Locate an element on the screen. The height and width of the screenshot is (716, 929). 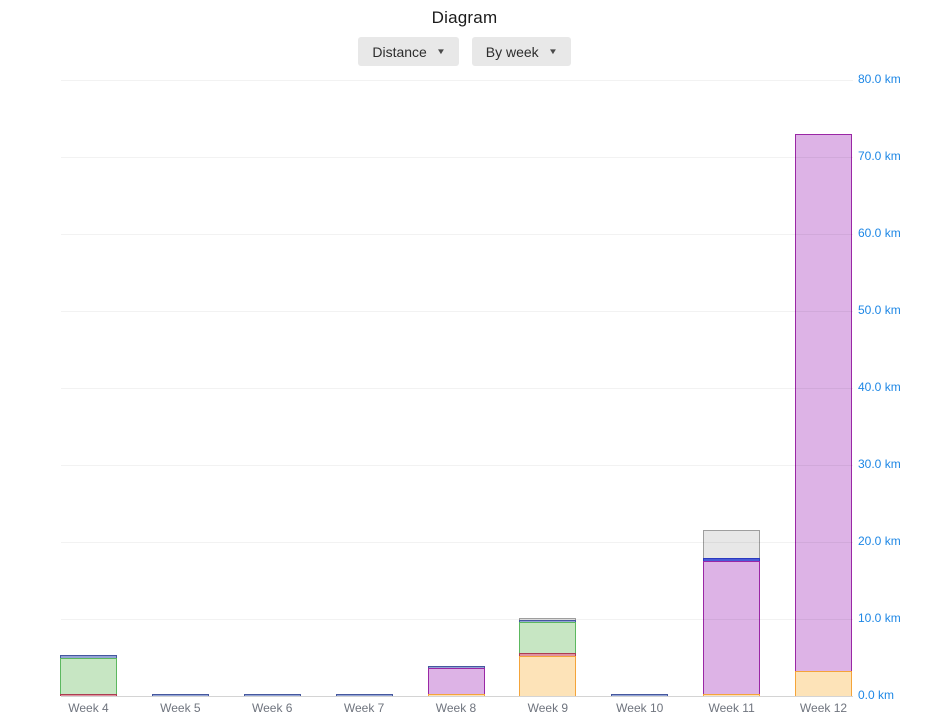
y-tick-label: 80.0 km is located at coordinates (879, 79).